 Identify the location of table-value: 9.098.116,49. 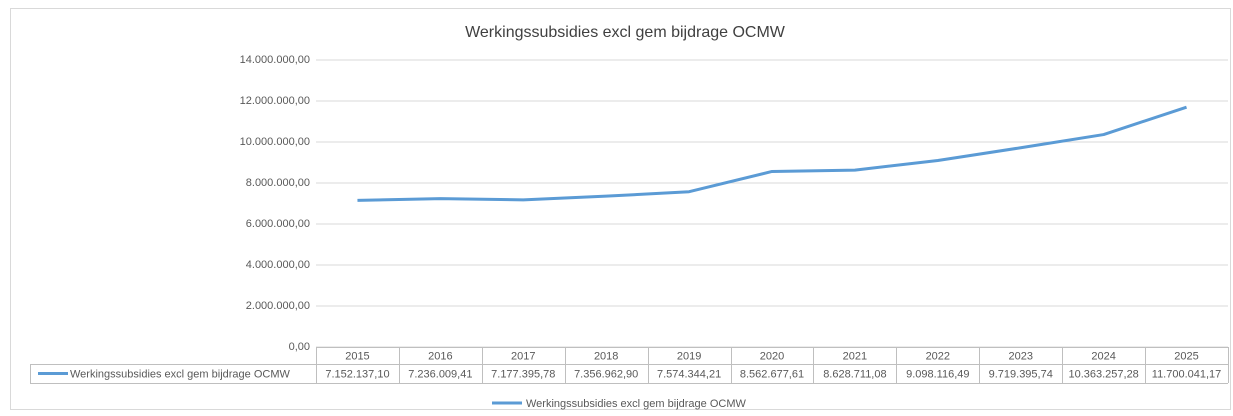
(937, 374).